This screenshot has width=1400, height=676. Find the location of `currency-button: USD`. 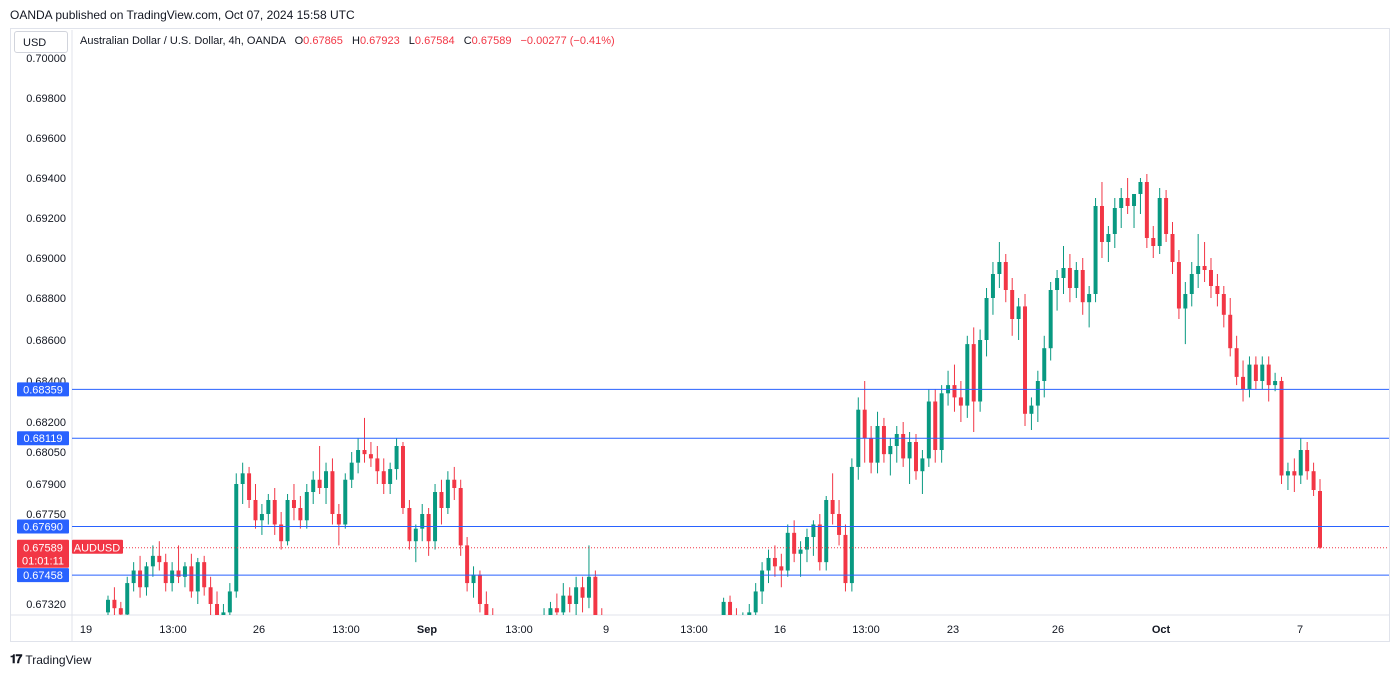

currency-button: USD is located at coordinates (41, 42).